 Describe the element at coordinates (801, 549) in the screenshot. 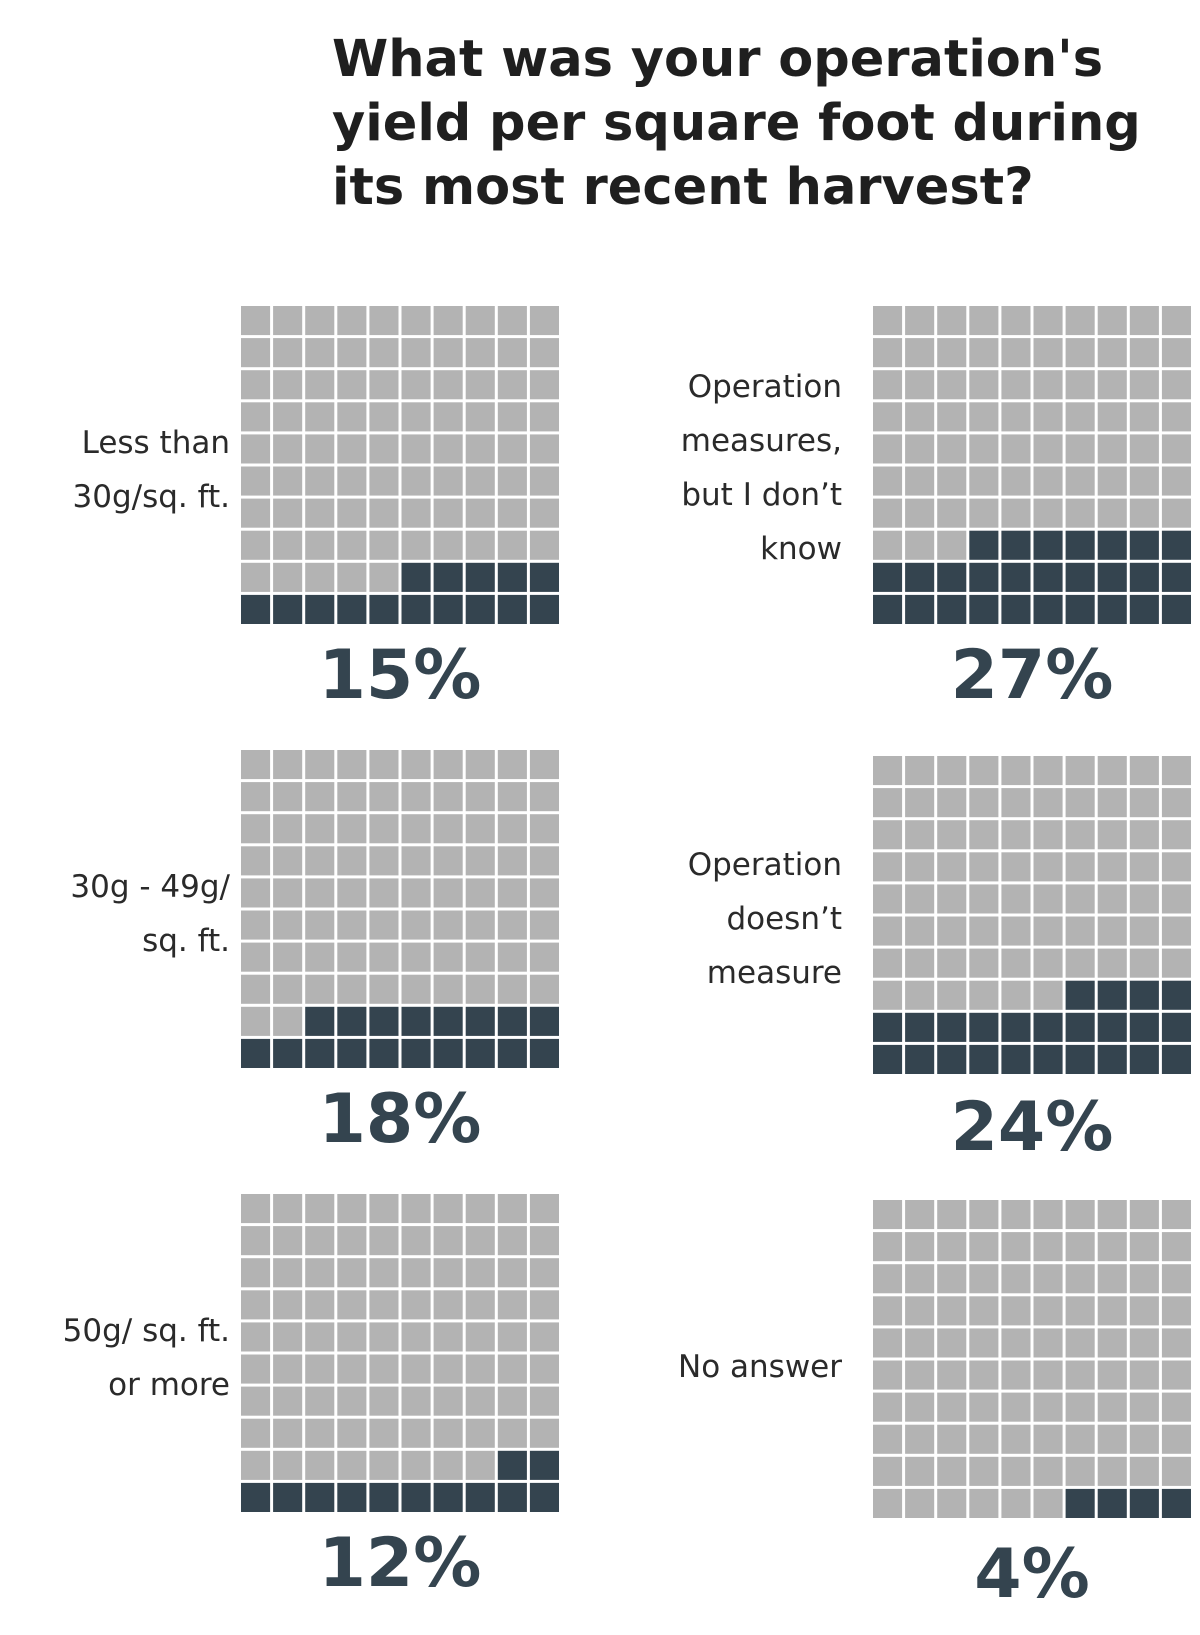

I see `panel-label-line: know` at that location.